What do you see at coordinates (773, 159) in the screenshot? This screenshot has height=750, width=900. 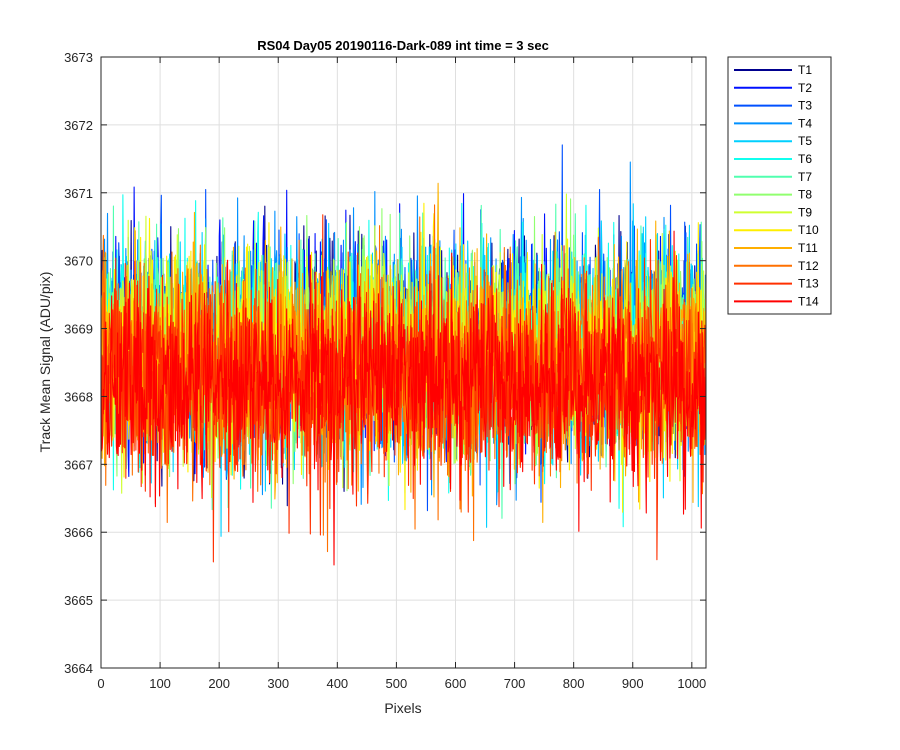 I see `legend-item: T6` at bounding box center [773, 159].